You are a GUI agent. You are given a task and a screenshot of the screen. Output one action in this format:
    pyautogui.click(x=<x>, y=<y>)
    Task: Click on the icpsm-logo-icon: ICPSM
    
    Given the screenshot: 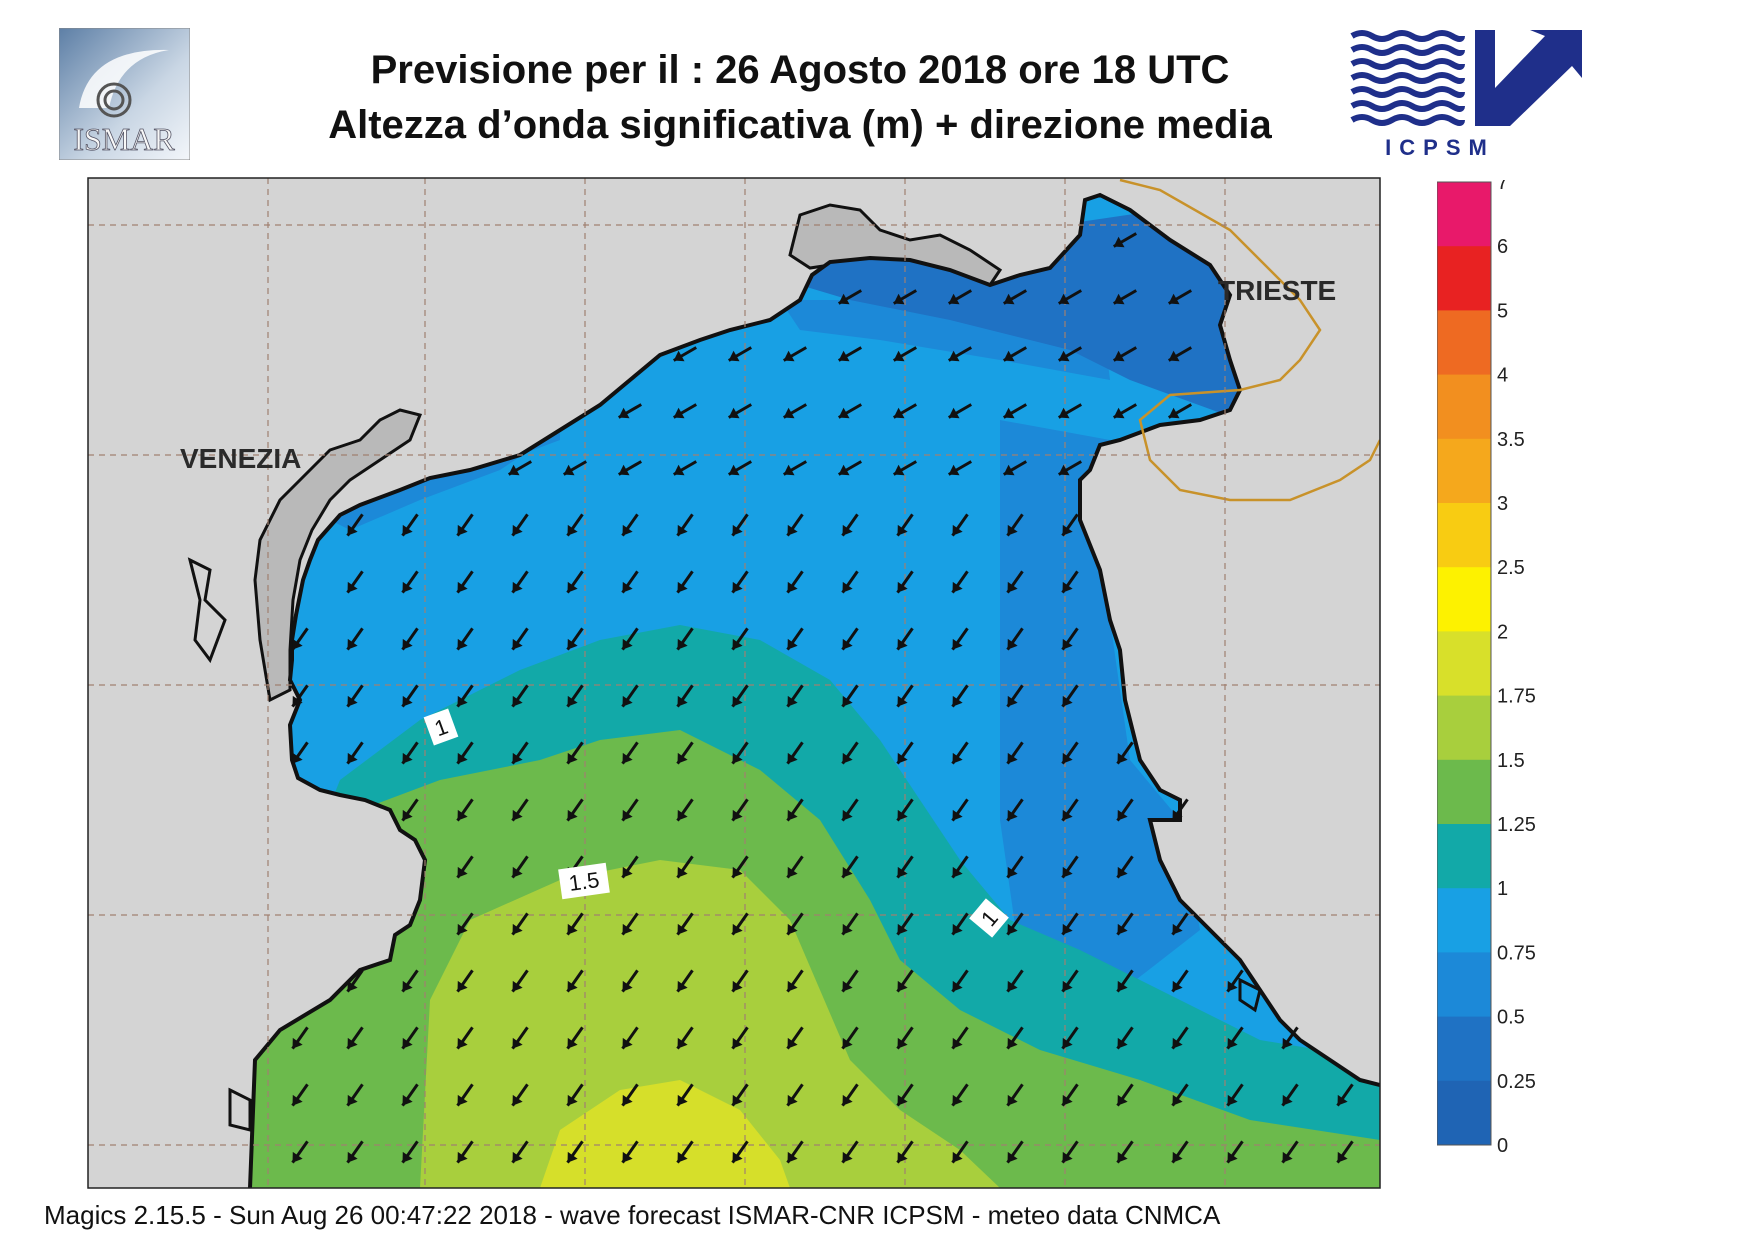 What is the action you would take?
    pyautogui.click(x=1466, y=95)
    